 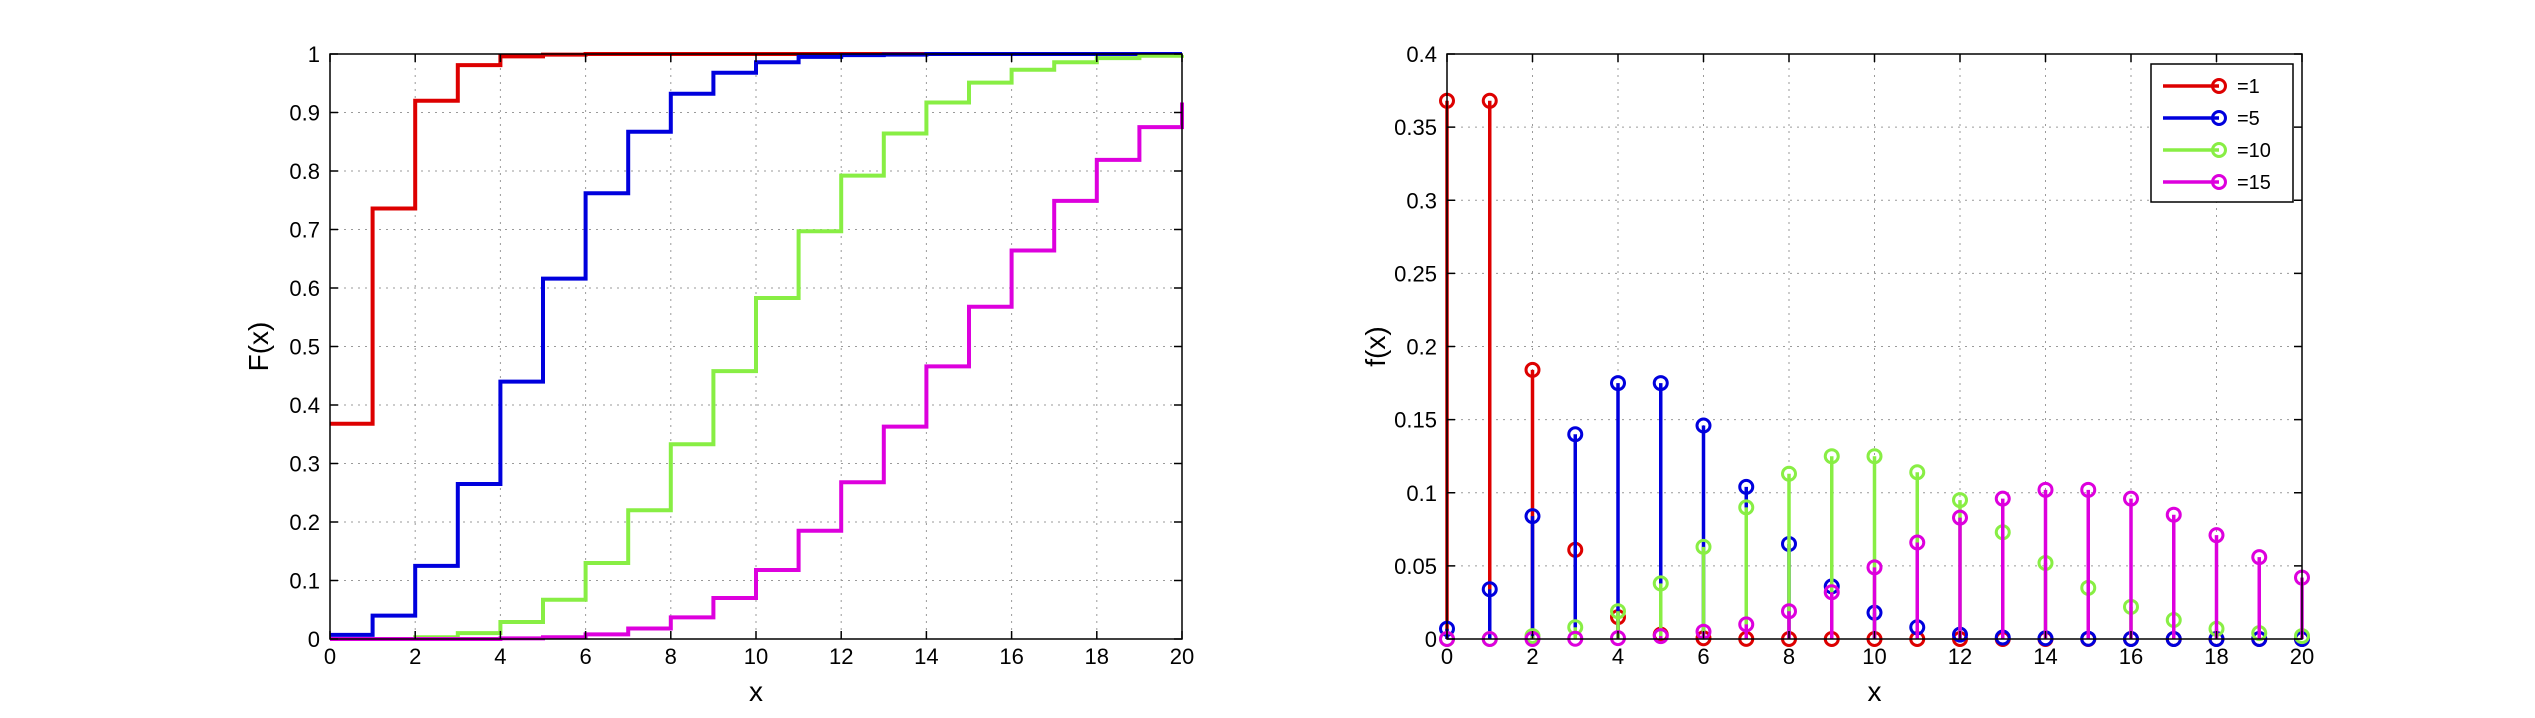 What do you see at coordinates (2248, 119) in the screenshot?
I see `legend-label: =5` at bounding box center [2248, 119].